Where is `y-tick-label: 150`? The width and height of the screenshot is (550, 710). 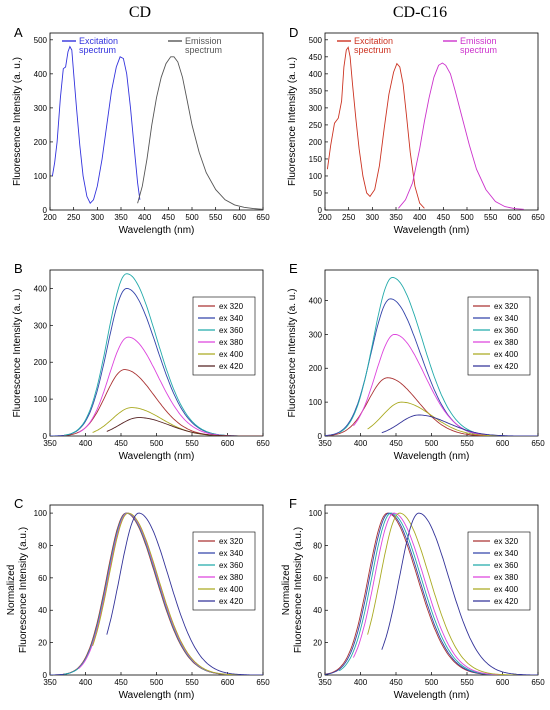
y-tick-label: 150 is located at coordinates (316, 159).